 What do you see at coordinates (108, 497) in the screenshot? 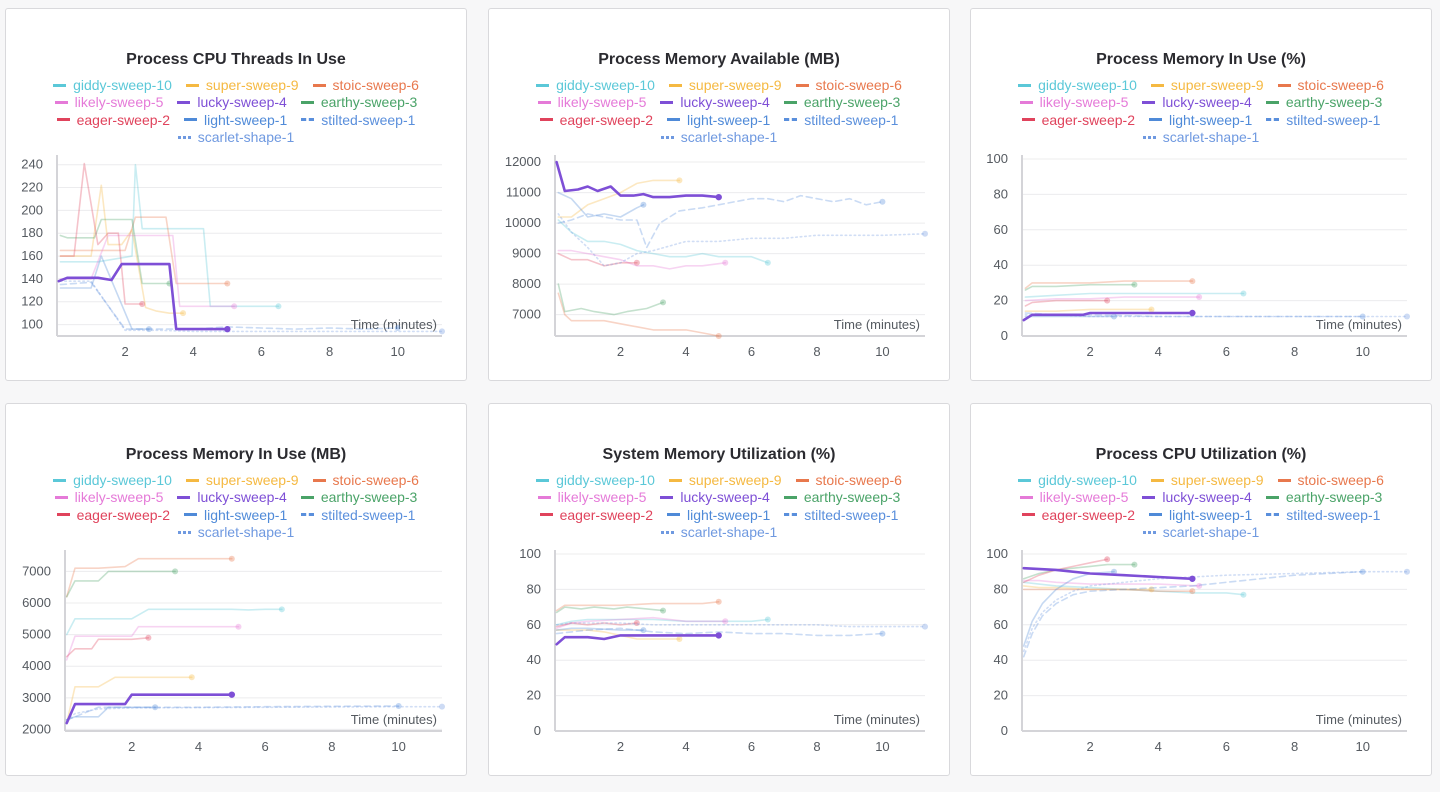
I see `legend-item: likely-sweep-5` at bounding box center [108, 497].